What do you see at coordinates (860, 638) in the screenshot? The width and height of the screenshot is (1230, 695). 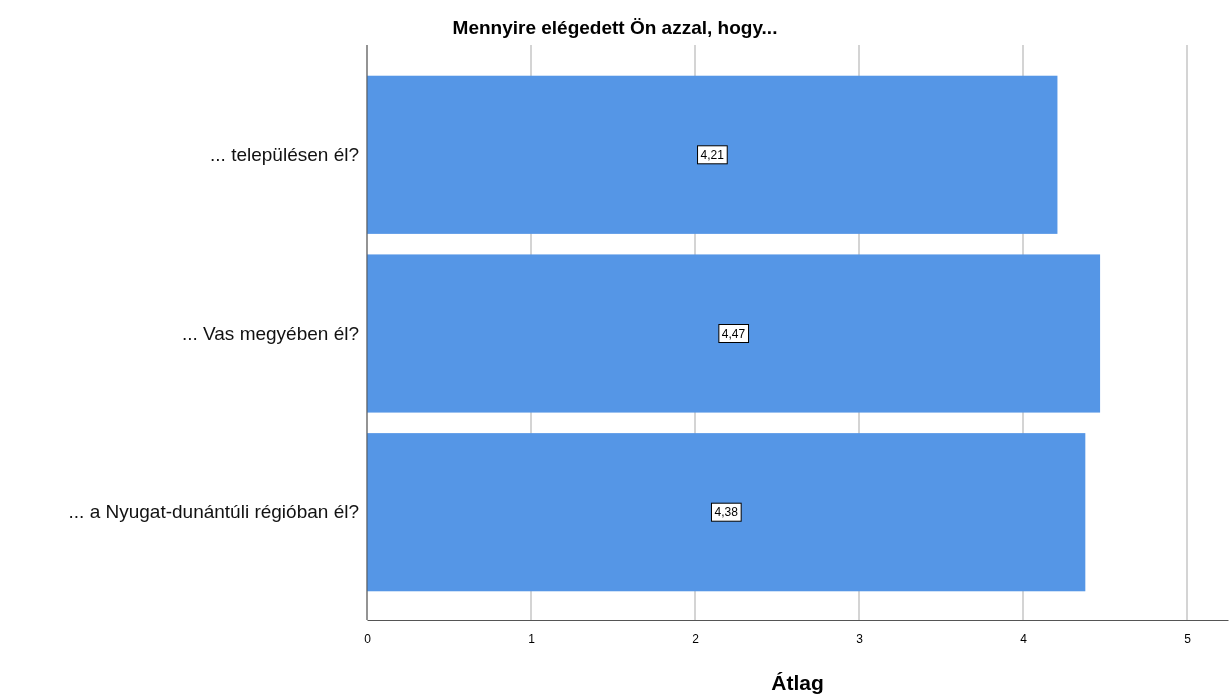 I see `x-tick-label: 3` at bounding box center [860, 638].